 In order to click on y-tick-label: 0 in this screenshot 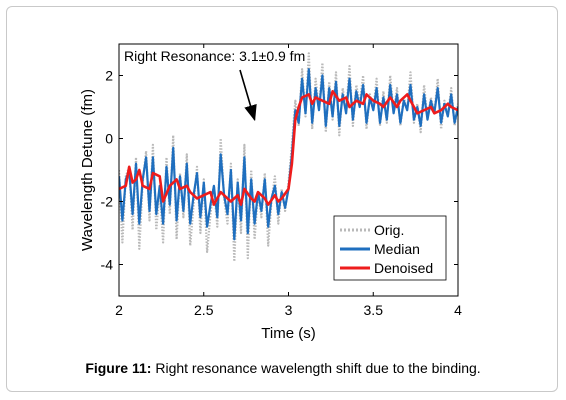, I will do `click(109, 139)`.